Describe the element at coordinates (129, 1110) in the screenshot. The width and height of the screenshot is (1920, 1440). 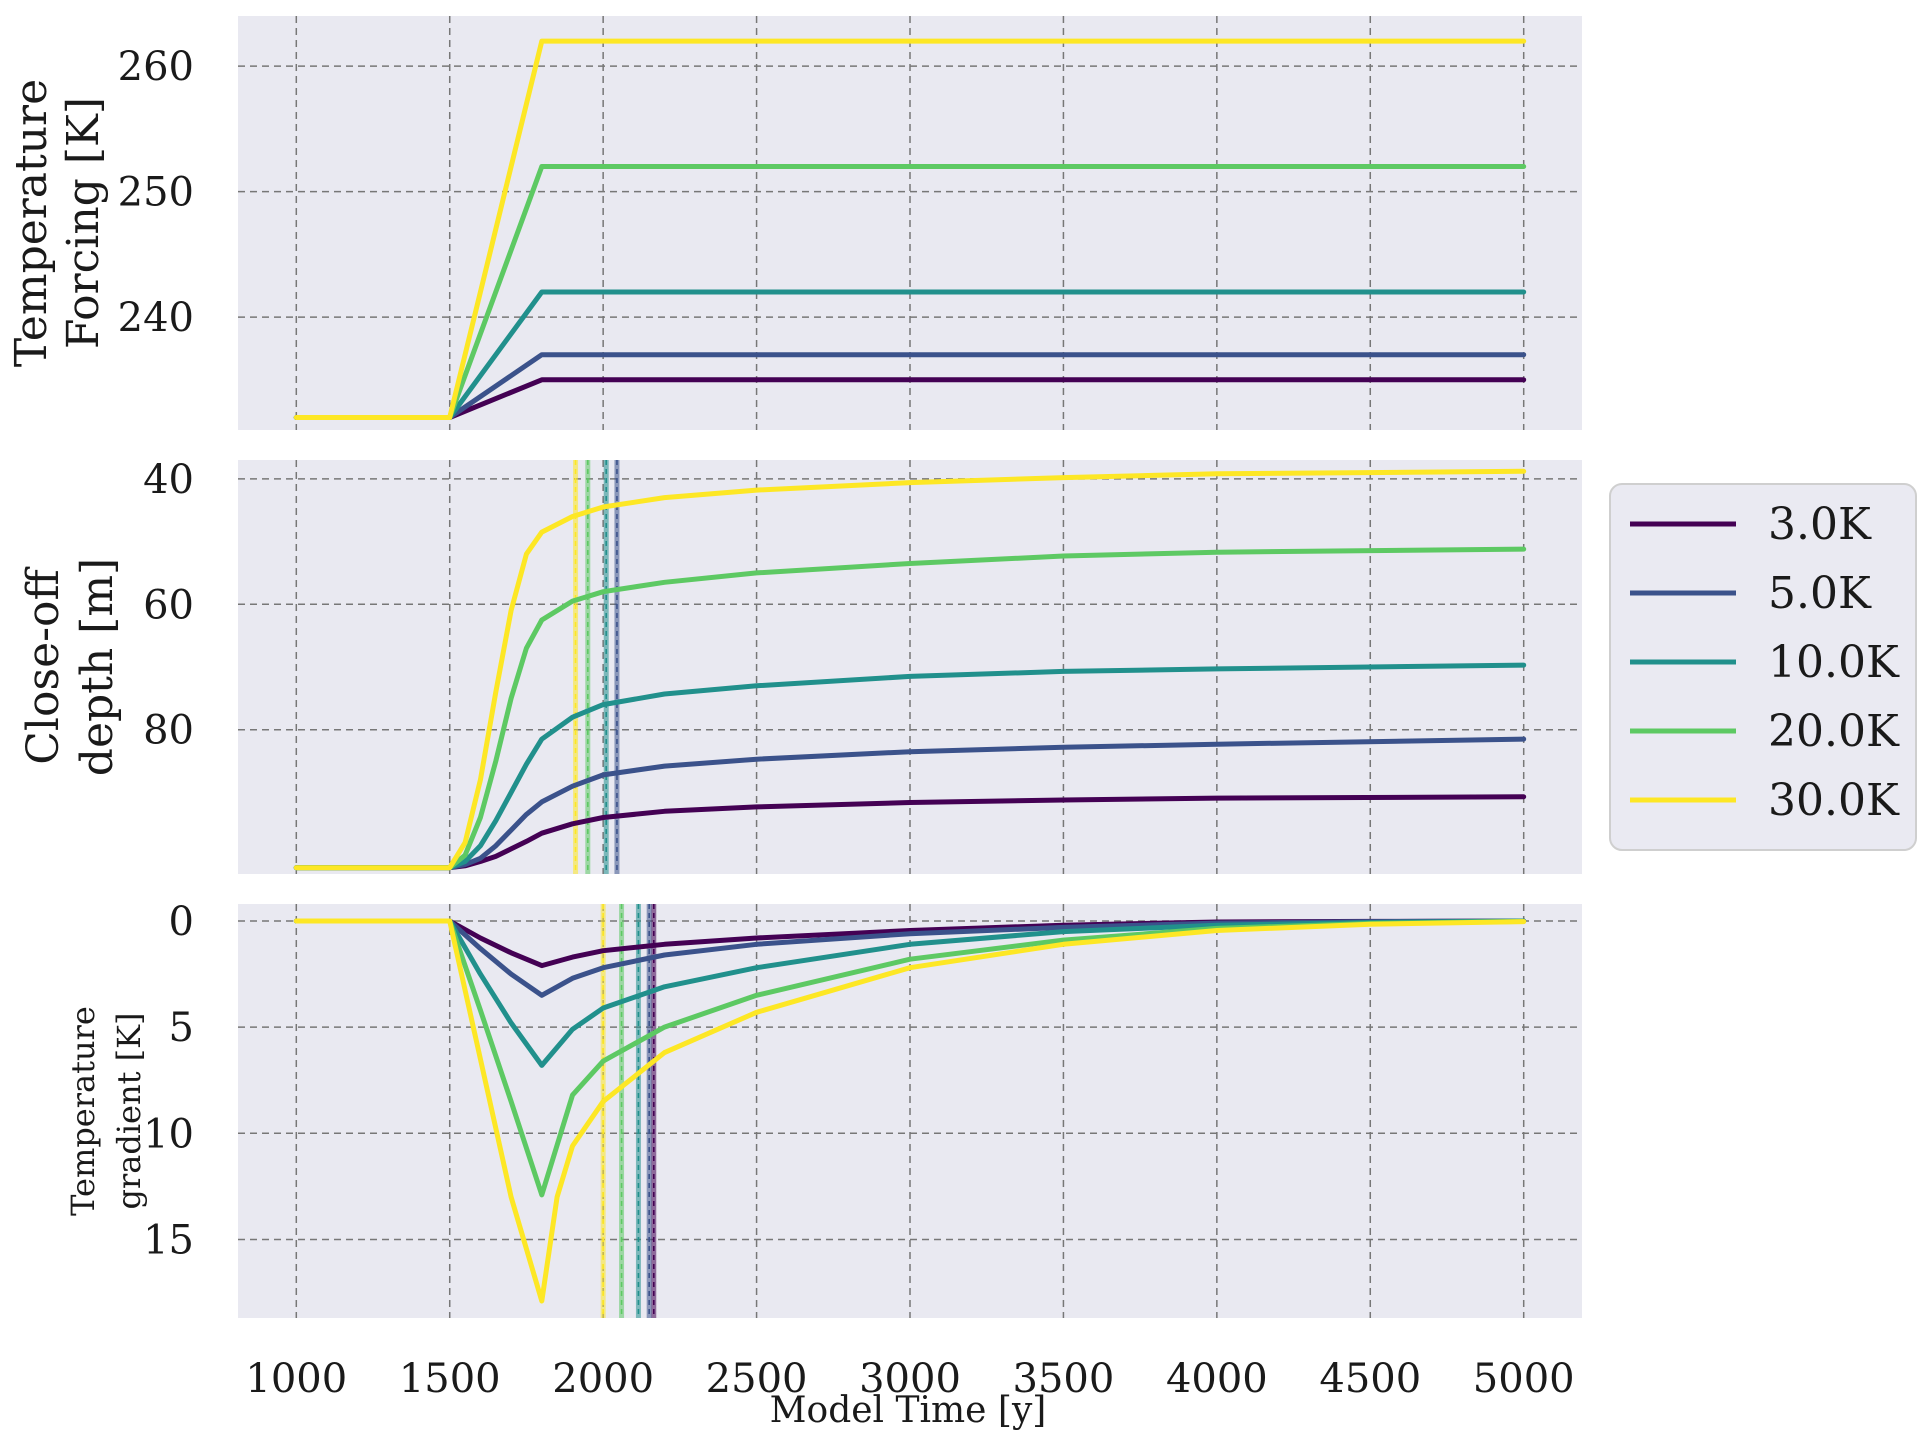
I see `y-axis-label: gradient [K]` at that location.